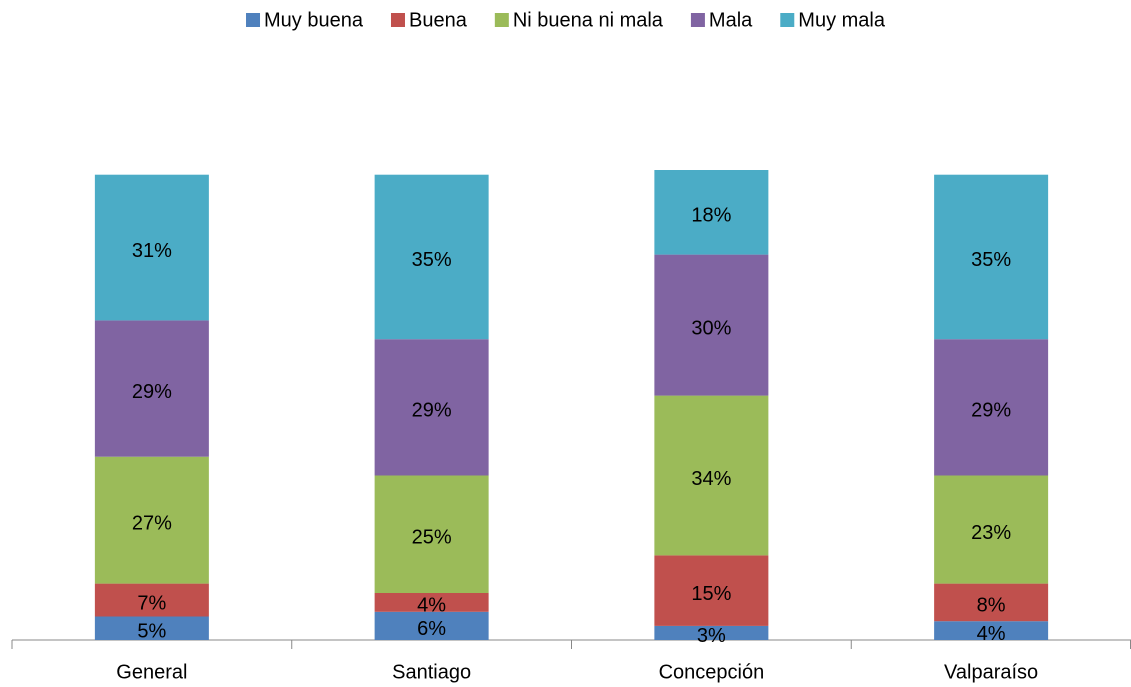 The width and height of the screenshot is (1131, 687). What do you see at coordinates (712, 672) in the screenshot?
I see `x-tick-label: Concepción` at bounding box center [712, 672].